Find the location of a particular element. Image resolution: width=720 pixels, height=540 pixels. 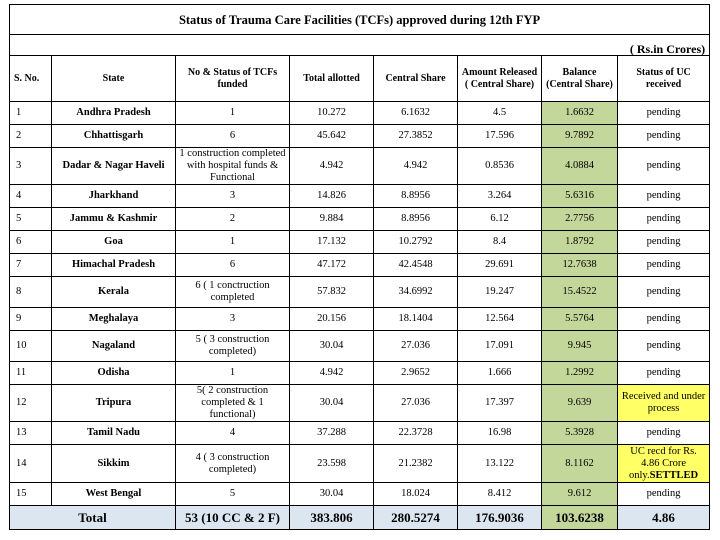

row-released: 8.4 is located at coordinates (499, 242).